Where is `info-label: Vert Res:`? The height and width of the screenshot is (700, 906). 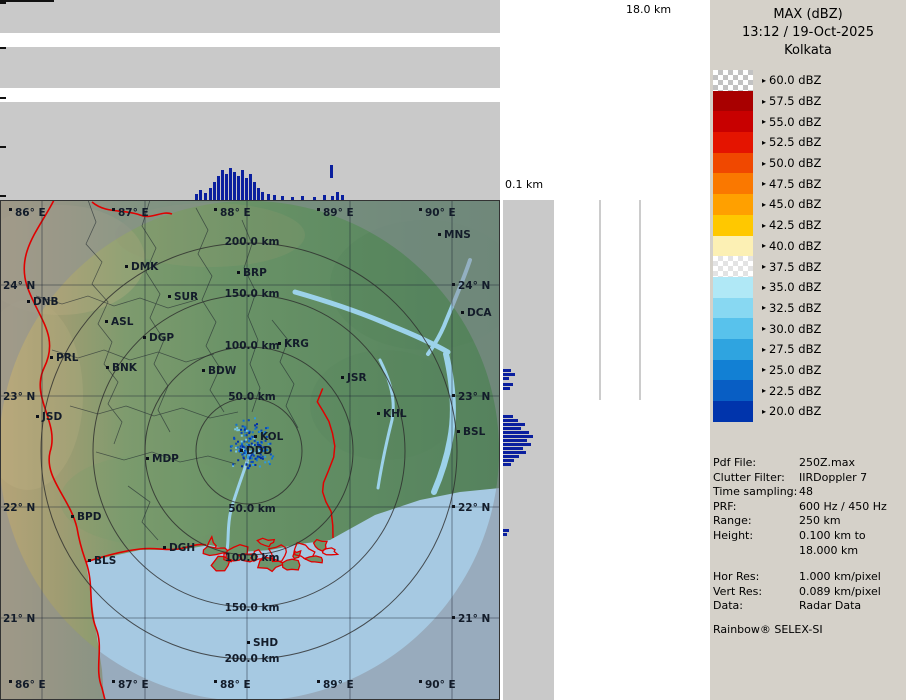
info-label: Vert Res: is located at coordinates (738, 591).